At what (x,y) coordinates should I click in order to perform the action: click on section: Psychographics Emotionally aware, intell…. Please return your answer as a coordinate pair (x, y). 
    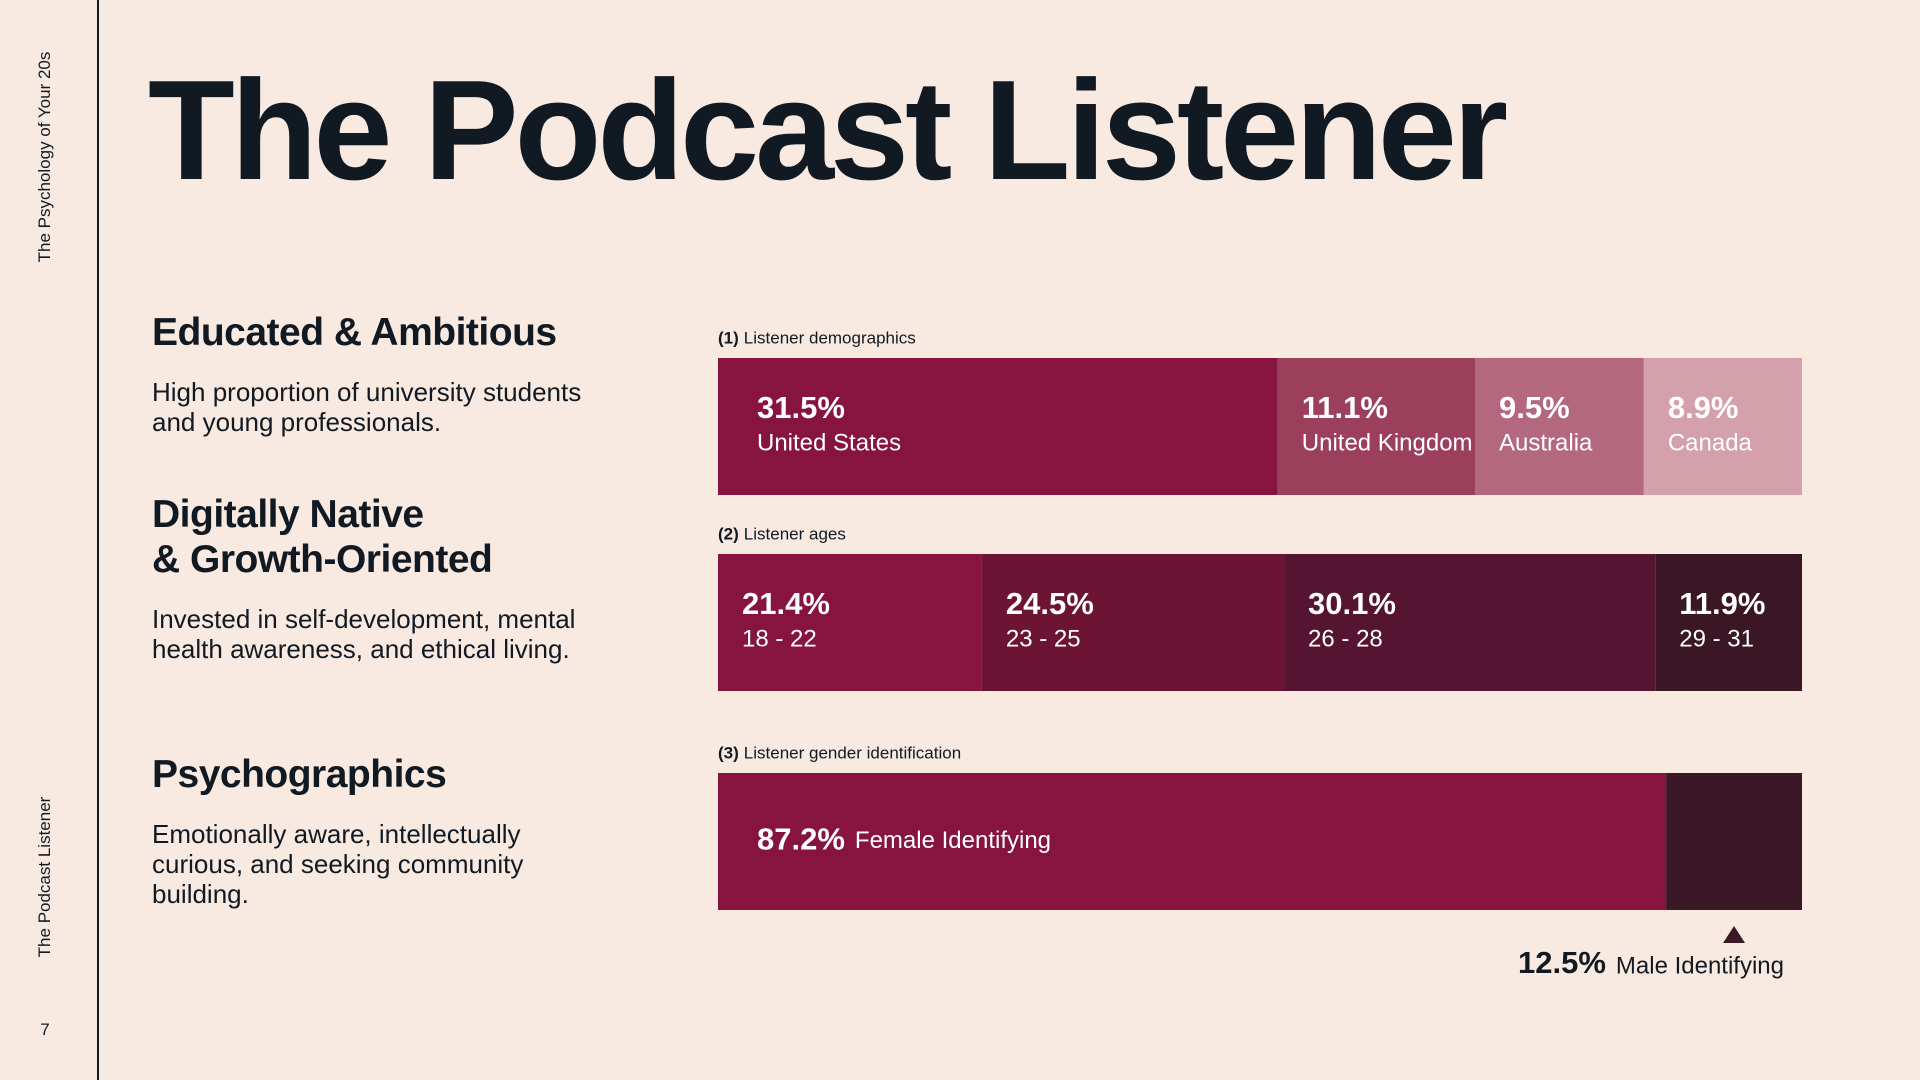
    Looking at the image, I should click on (372, 830).